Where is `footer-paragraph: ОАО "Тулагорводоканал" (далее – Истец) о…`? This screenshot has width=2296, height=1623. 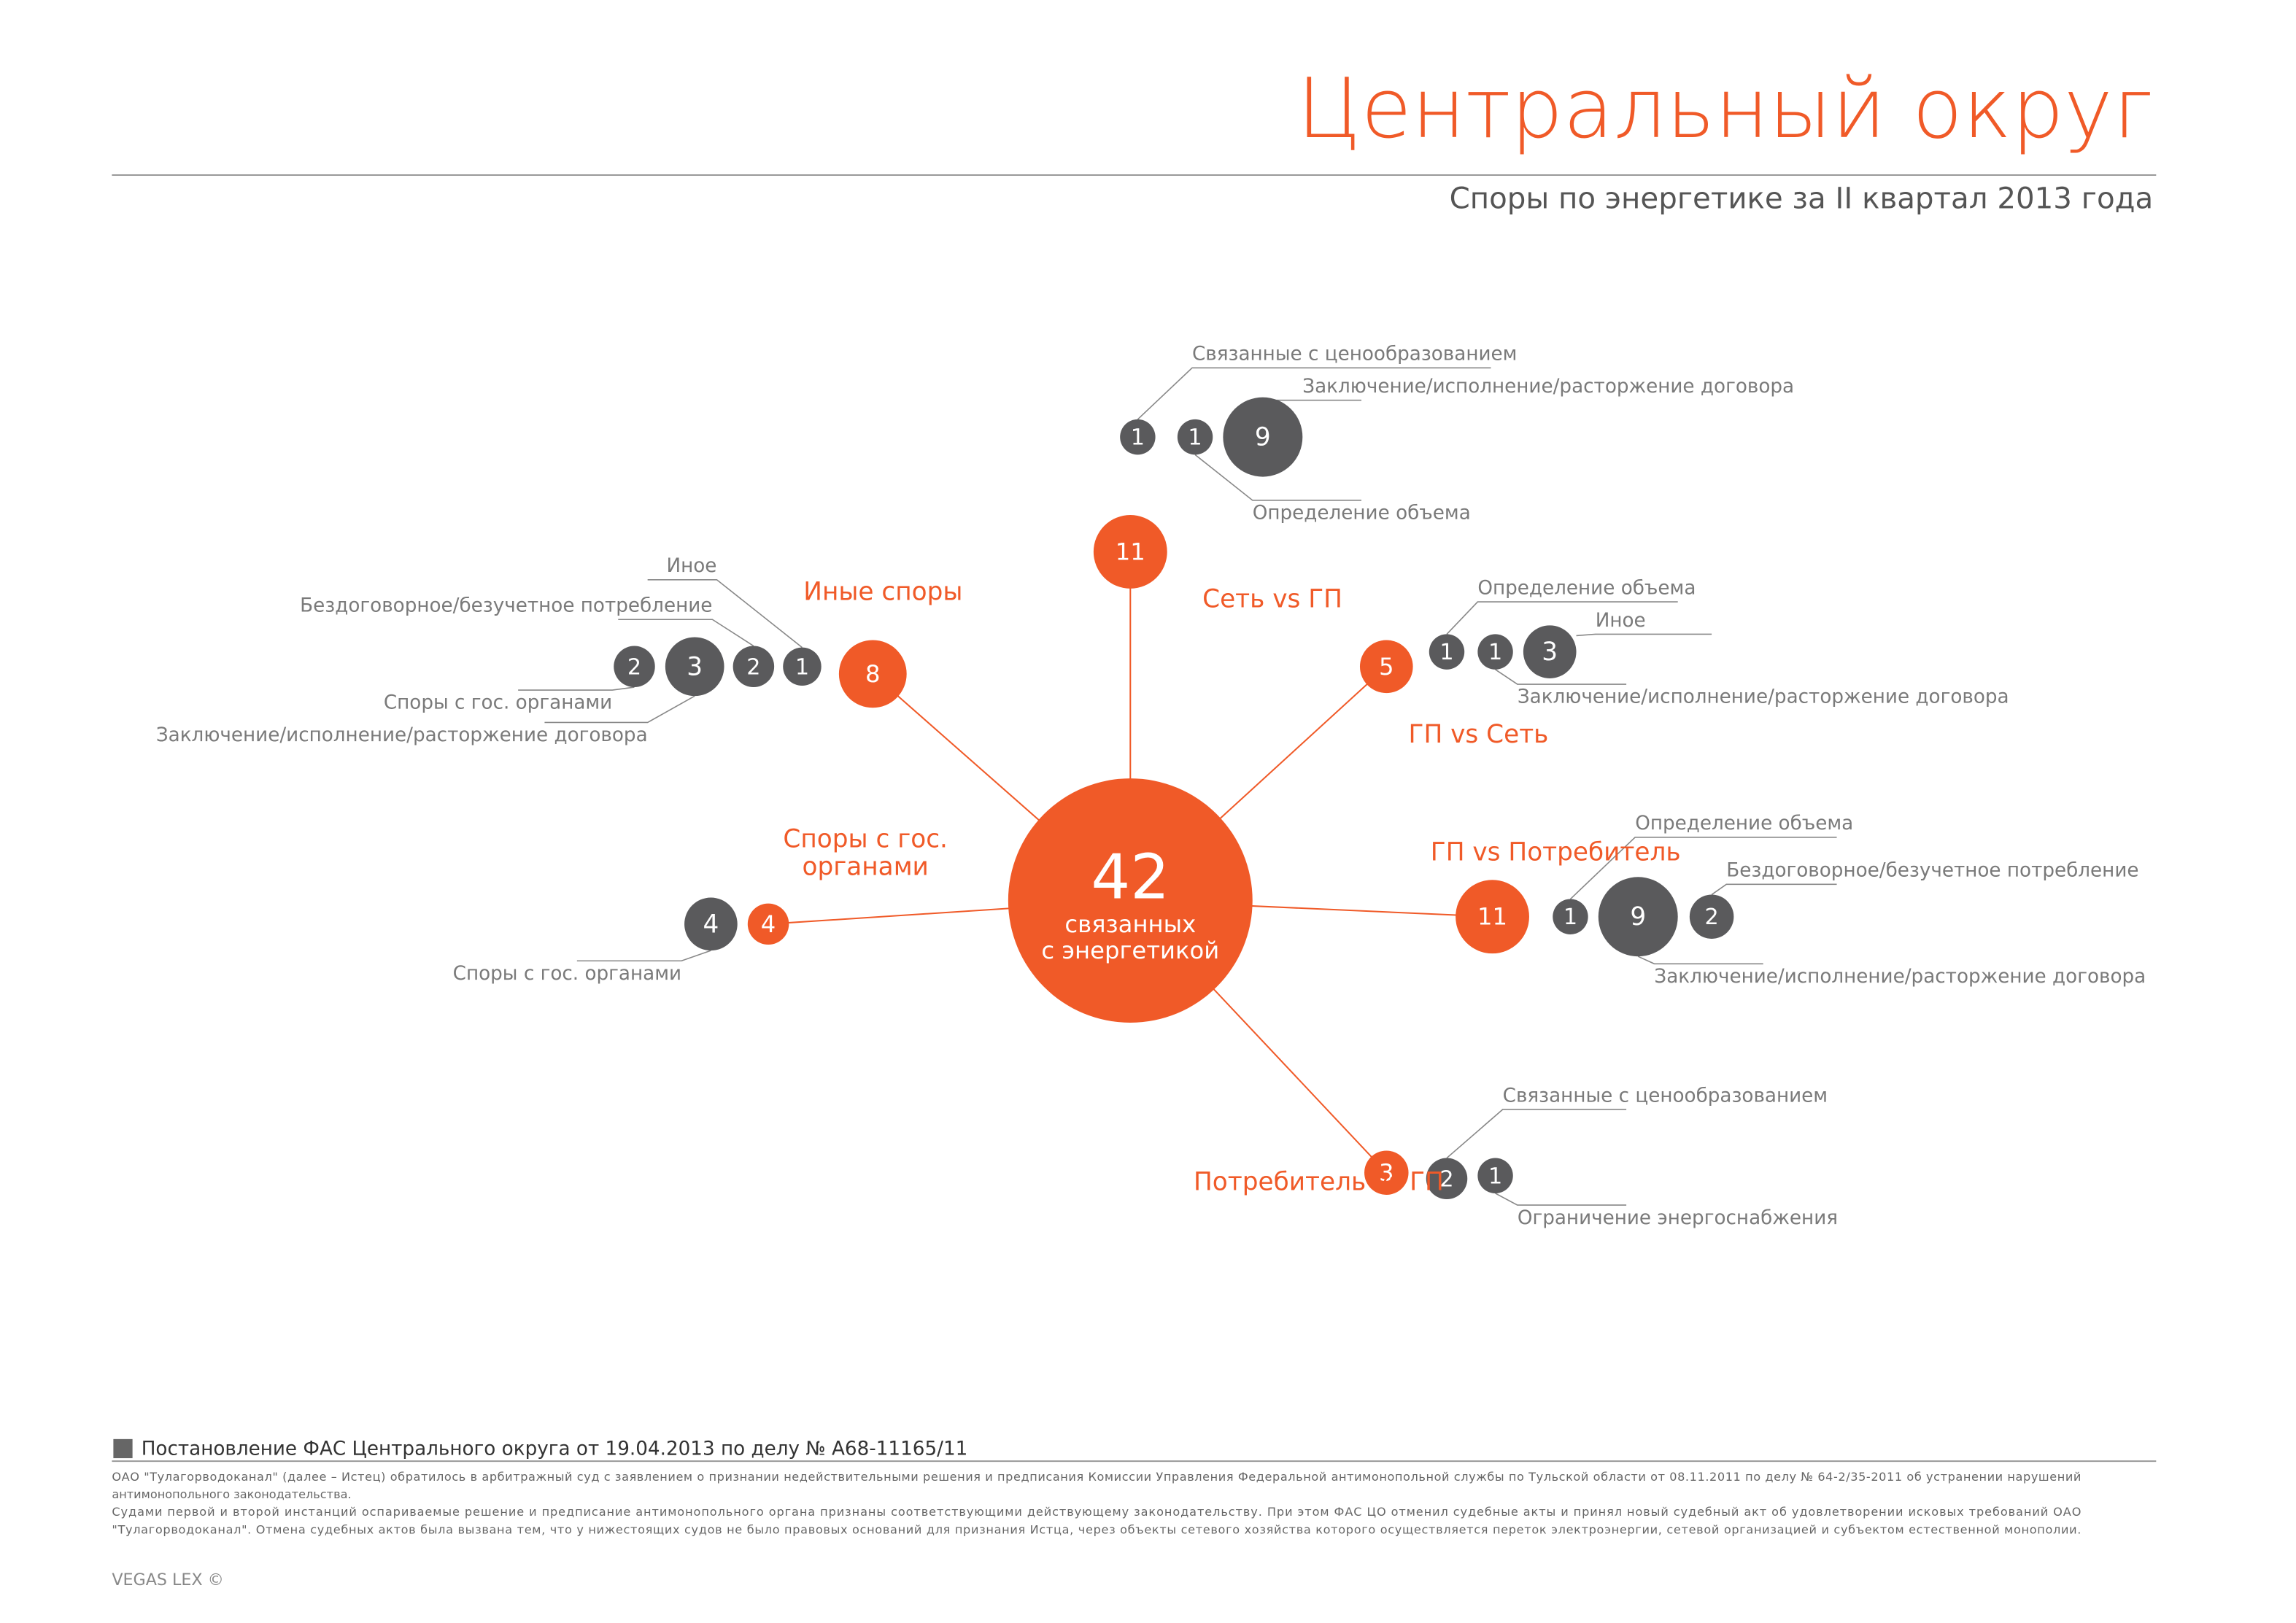
footer-paragraph: ОАО "Тулагорводоканал" (далее – Истец) о… is located at coordinates (1097, 1477).